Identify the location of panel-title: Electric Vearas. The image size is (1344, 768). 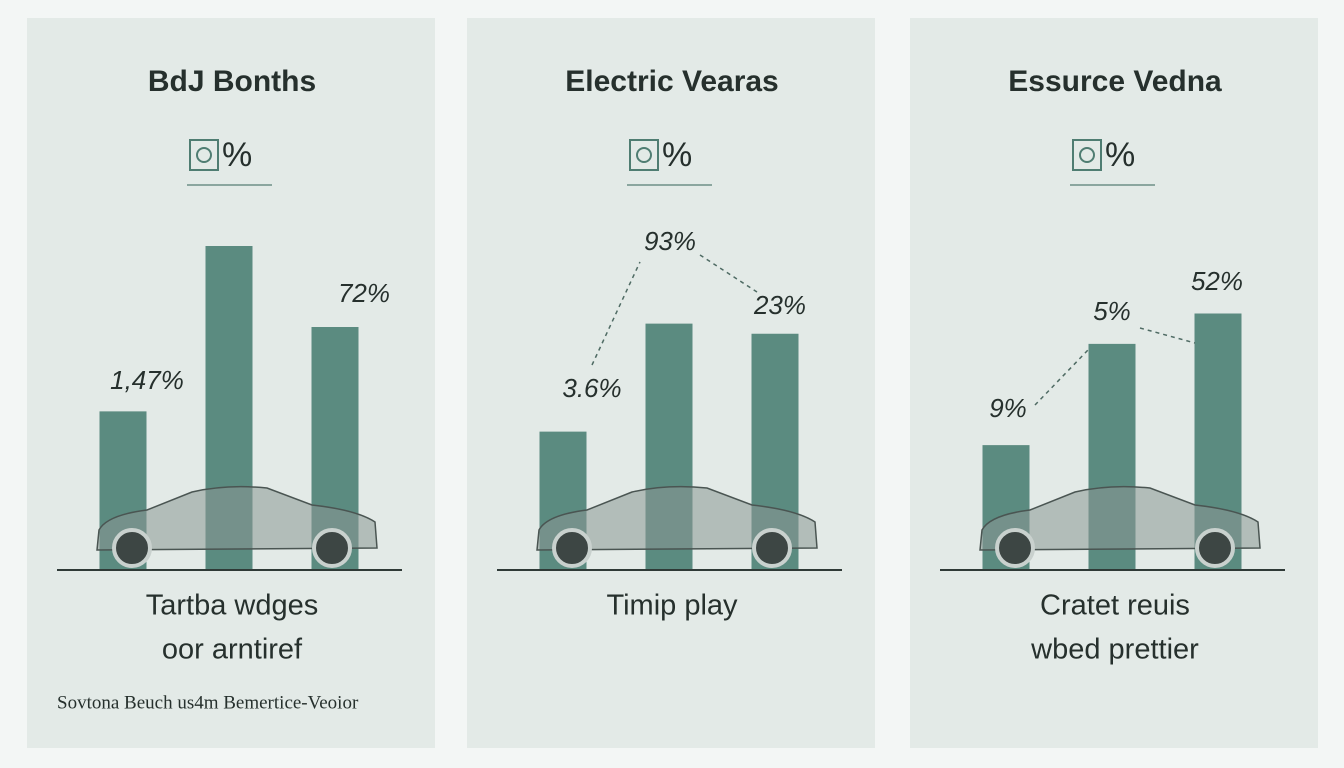
(672, 81).